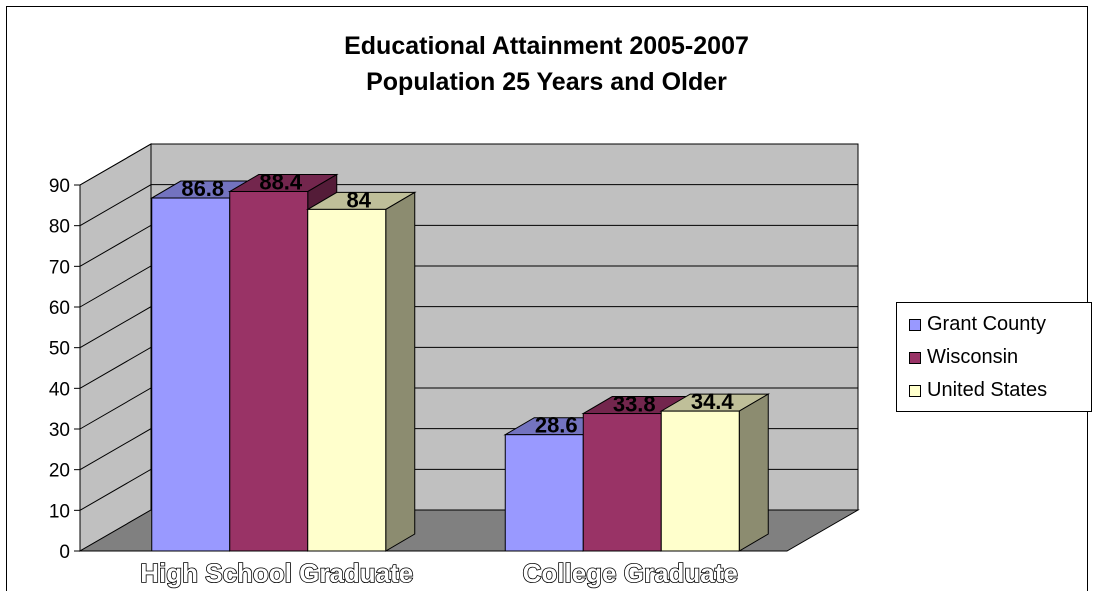  Describe the element at coordinates (281, 182) in the screenshot. I see `data-label: 88.4` at that location.